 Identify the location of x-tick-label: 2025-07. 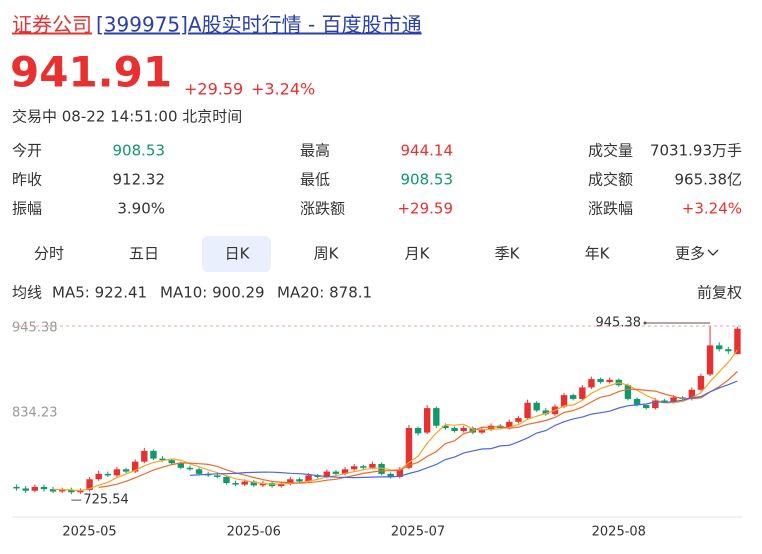
(418, 532).